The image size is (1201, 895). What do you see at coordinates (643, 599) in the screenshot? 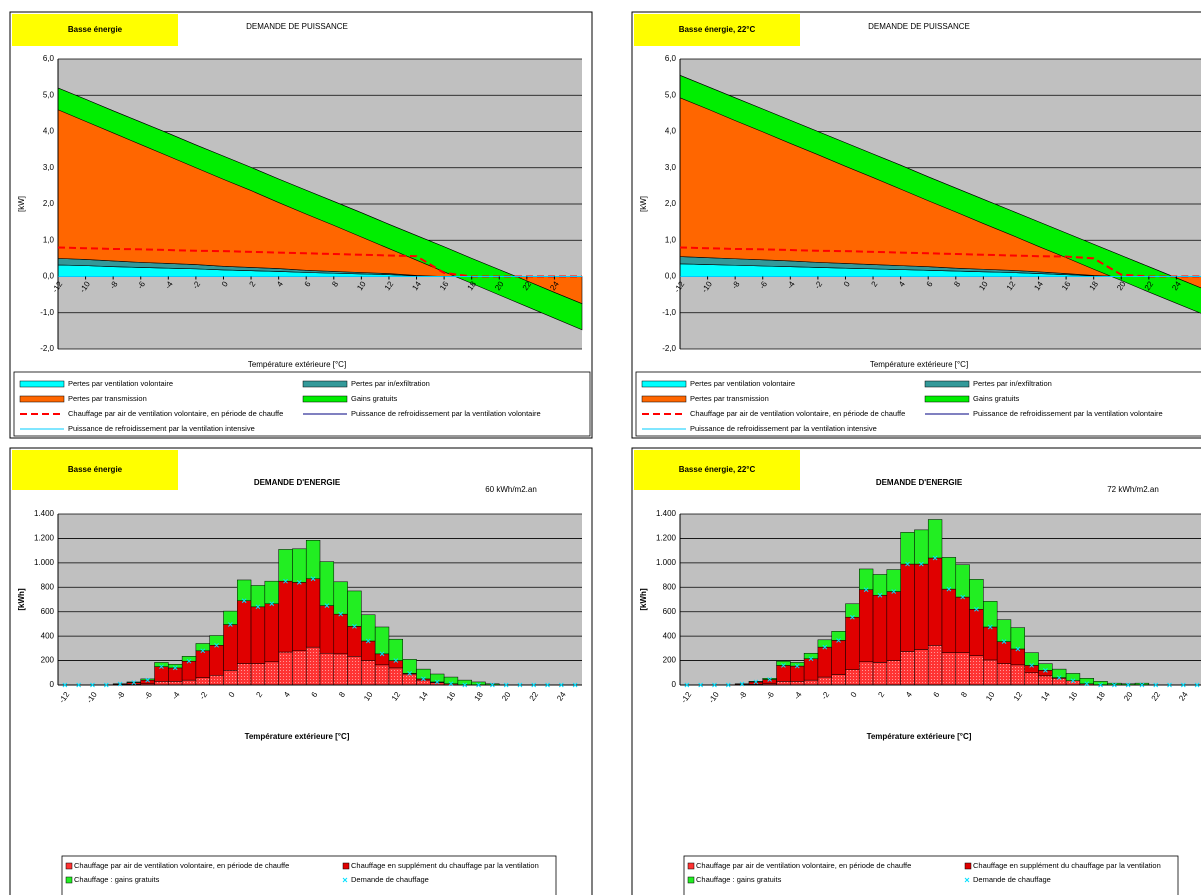
I see `y-axis-label: [kWh]` at bounding box center [643, 599].